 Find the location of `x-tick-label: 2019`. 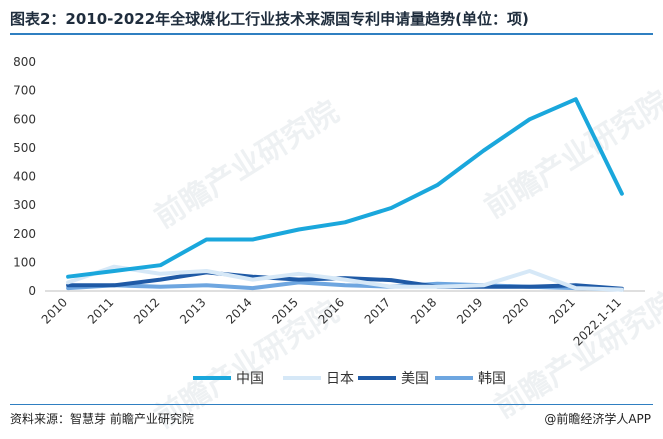

x-tick-label: 2019 is located at coordinates (469, 310).